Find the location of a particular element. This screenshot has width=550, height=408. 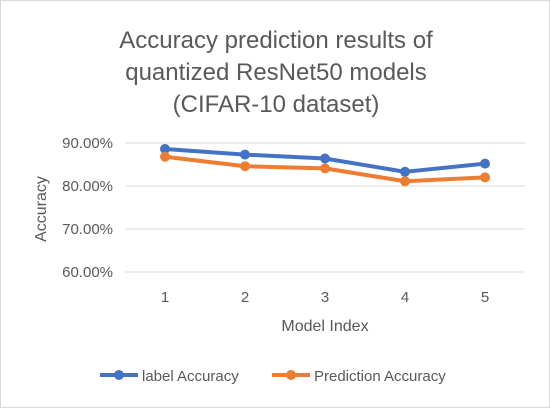

x-tick-label: 2 is located at coordinates (245, 297).